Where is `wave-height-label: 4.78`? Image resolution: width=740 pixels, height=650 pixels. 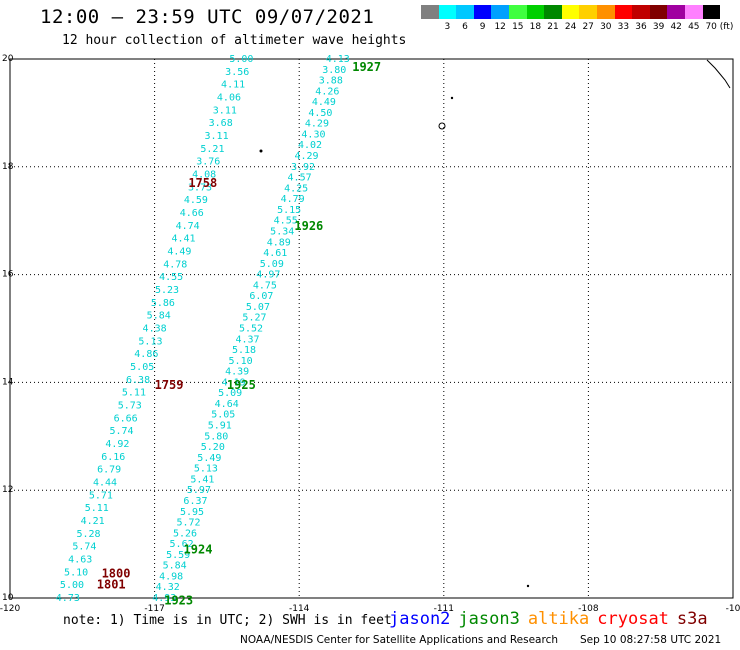
wave-height-label: 4.78 is located at coordinates (175, 264).